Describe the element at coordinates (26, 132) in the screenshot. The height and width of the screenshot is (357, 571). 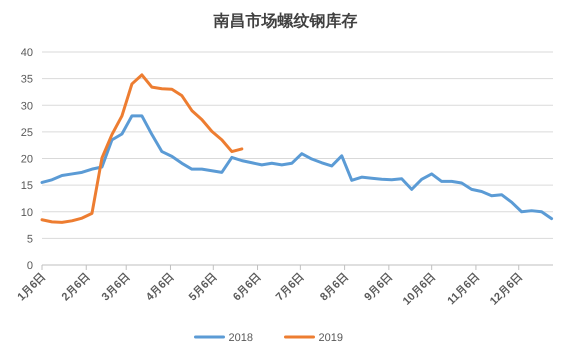
I see `y-tick-label: 25` at that location.